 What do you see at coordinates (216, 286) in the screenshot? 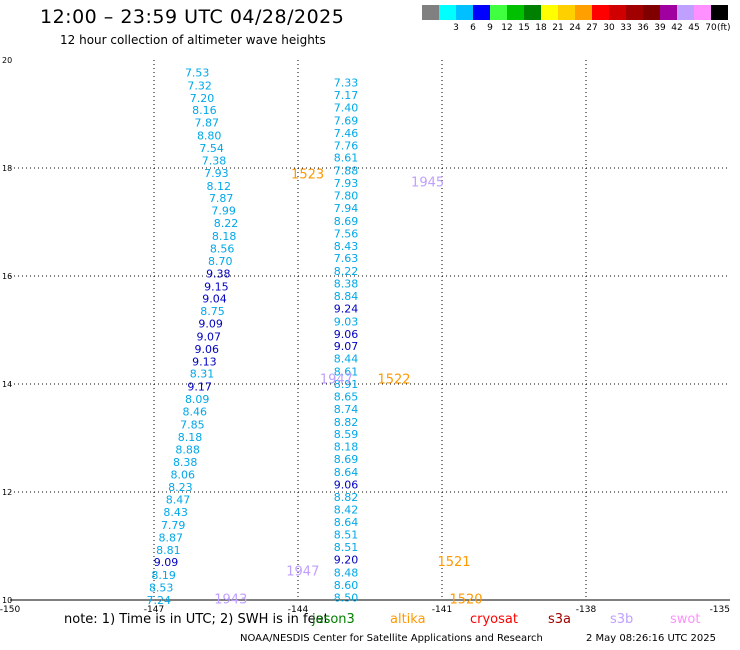
I see `wave-height-value: 9.15` at bounding box center [216, 286].